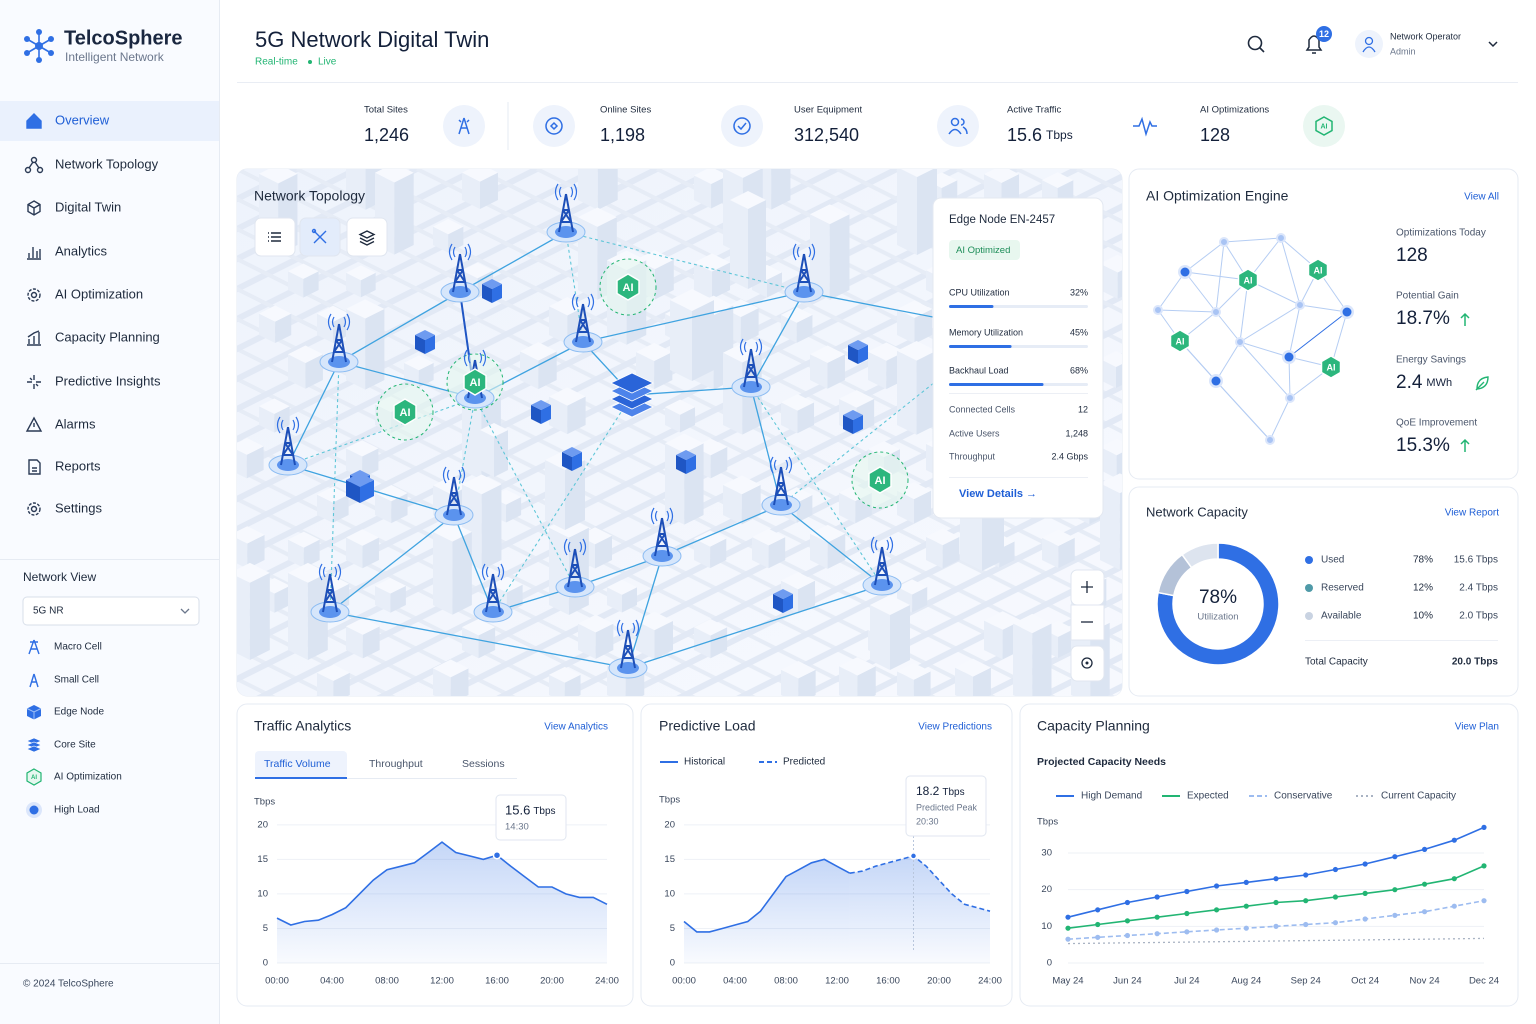 The width and height of the screenshot is (1536, 1024). I want to click on ai-node: AI, so click(880, 480).